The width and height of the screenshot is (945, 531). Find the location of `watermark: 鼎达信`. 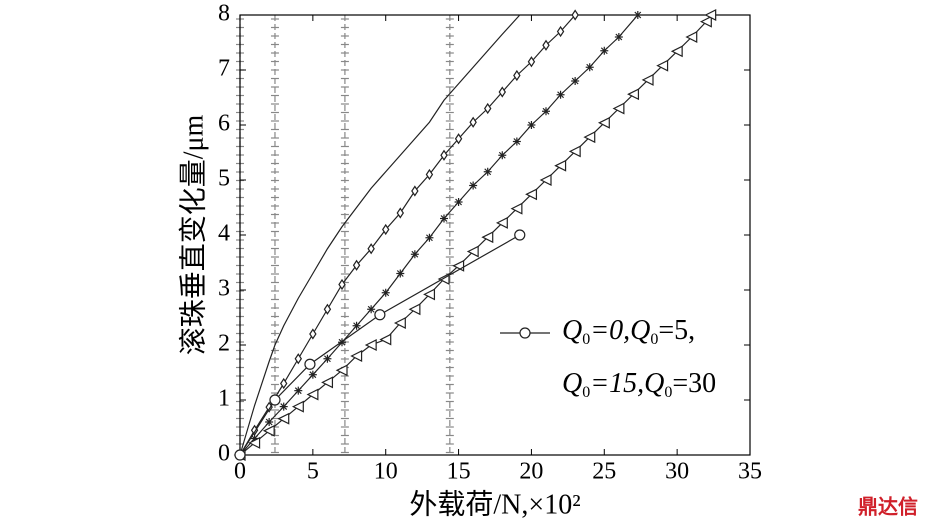

watermark: 鼎达信 is located at coordinates (888, 507).